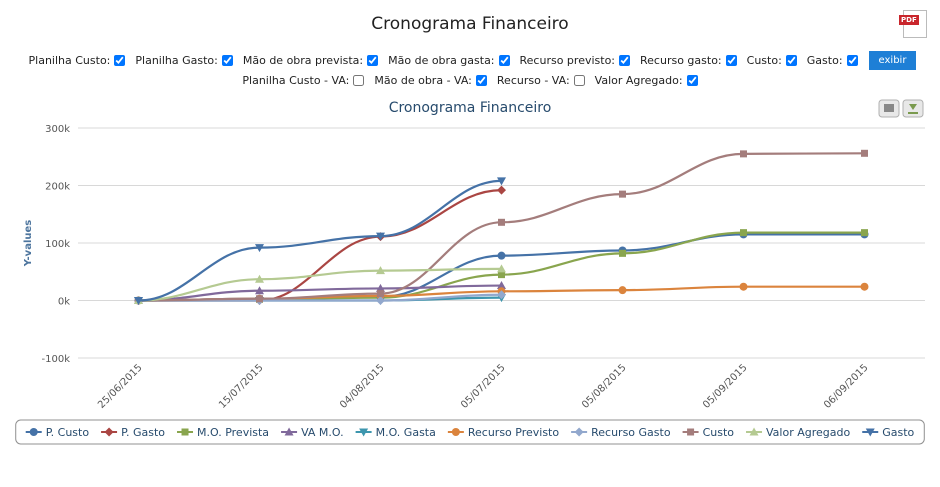  What do you see at coordinates (120, 386) in the screenshot?
I see `x-tick-label: 25/06/2015` at bounding box center [120, 386].